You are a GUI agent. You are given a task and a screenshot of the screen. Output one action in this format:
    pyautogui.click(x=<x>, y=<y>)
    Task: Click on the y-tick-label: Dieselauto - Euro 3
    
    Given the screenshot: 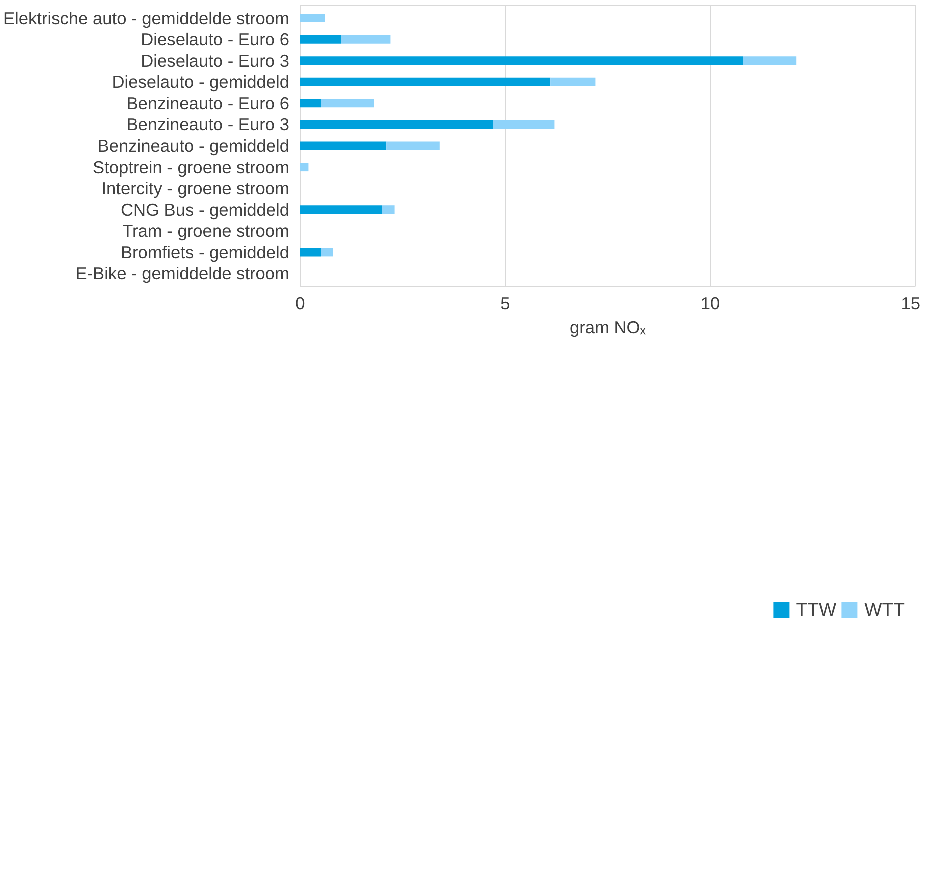 What is the action you would take?
    pyautogui.click(x=215, y=60)
    